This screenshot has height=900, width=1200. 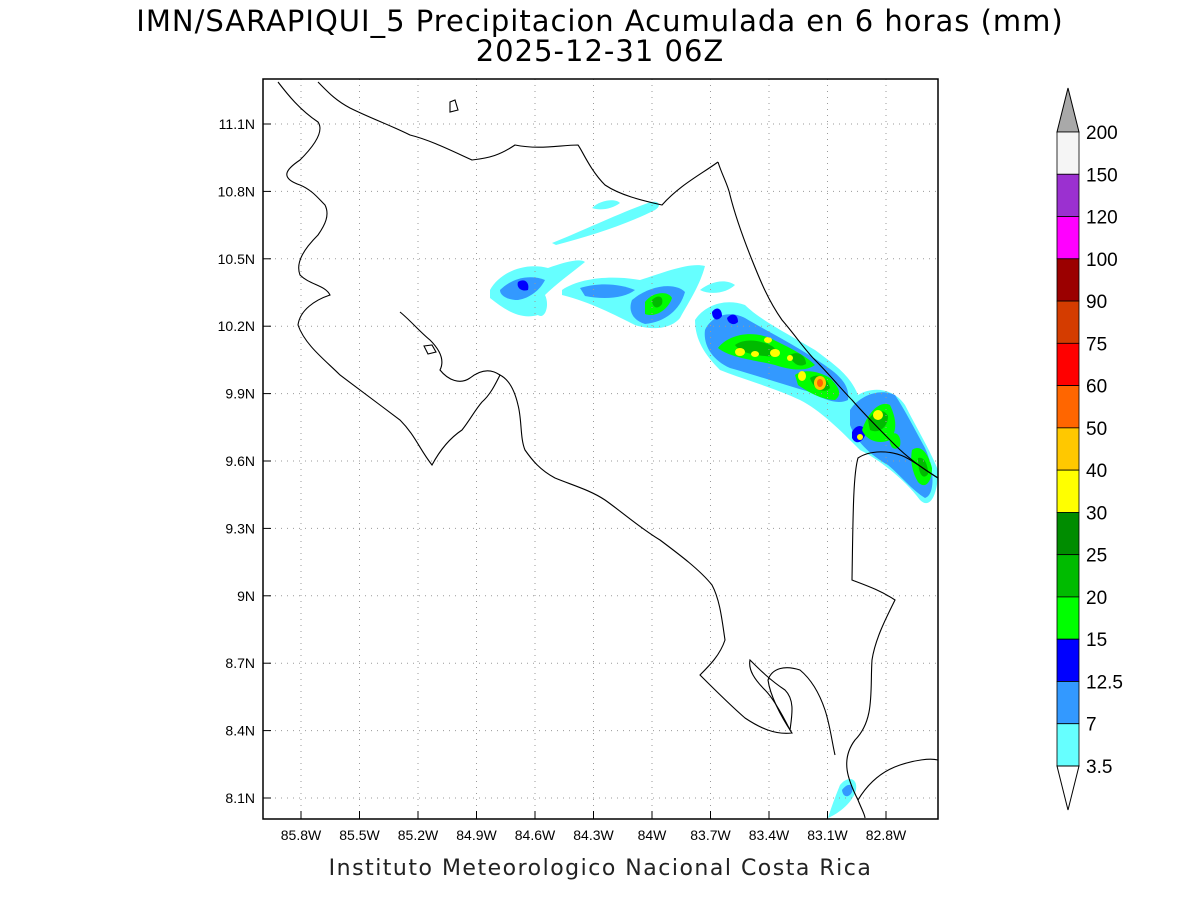 I want to click on lon-tick-label: 85.5W, so click(x=359, y=835).